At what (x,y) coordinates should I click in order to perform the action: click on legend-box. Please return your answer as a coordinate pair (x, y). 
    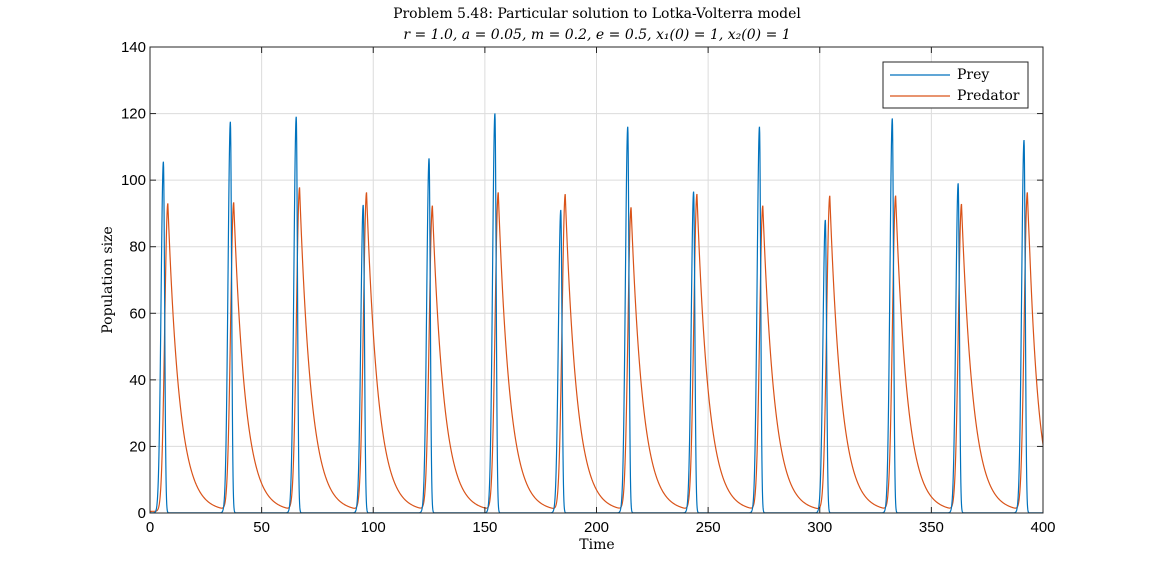
    Looking at the image, I should click on (955, 85).